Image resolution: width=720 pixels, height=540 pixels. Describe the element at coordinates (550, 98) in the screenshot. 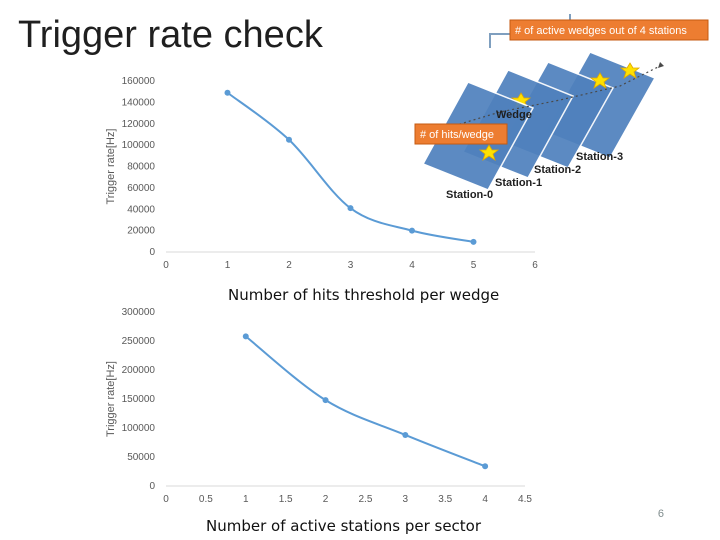

I see `dotted-connector` at that location.